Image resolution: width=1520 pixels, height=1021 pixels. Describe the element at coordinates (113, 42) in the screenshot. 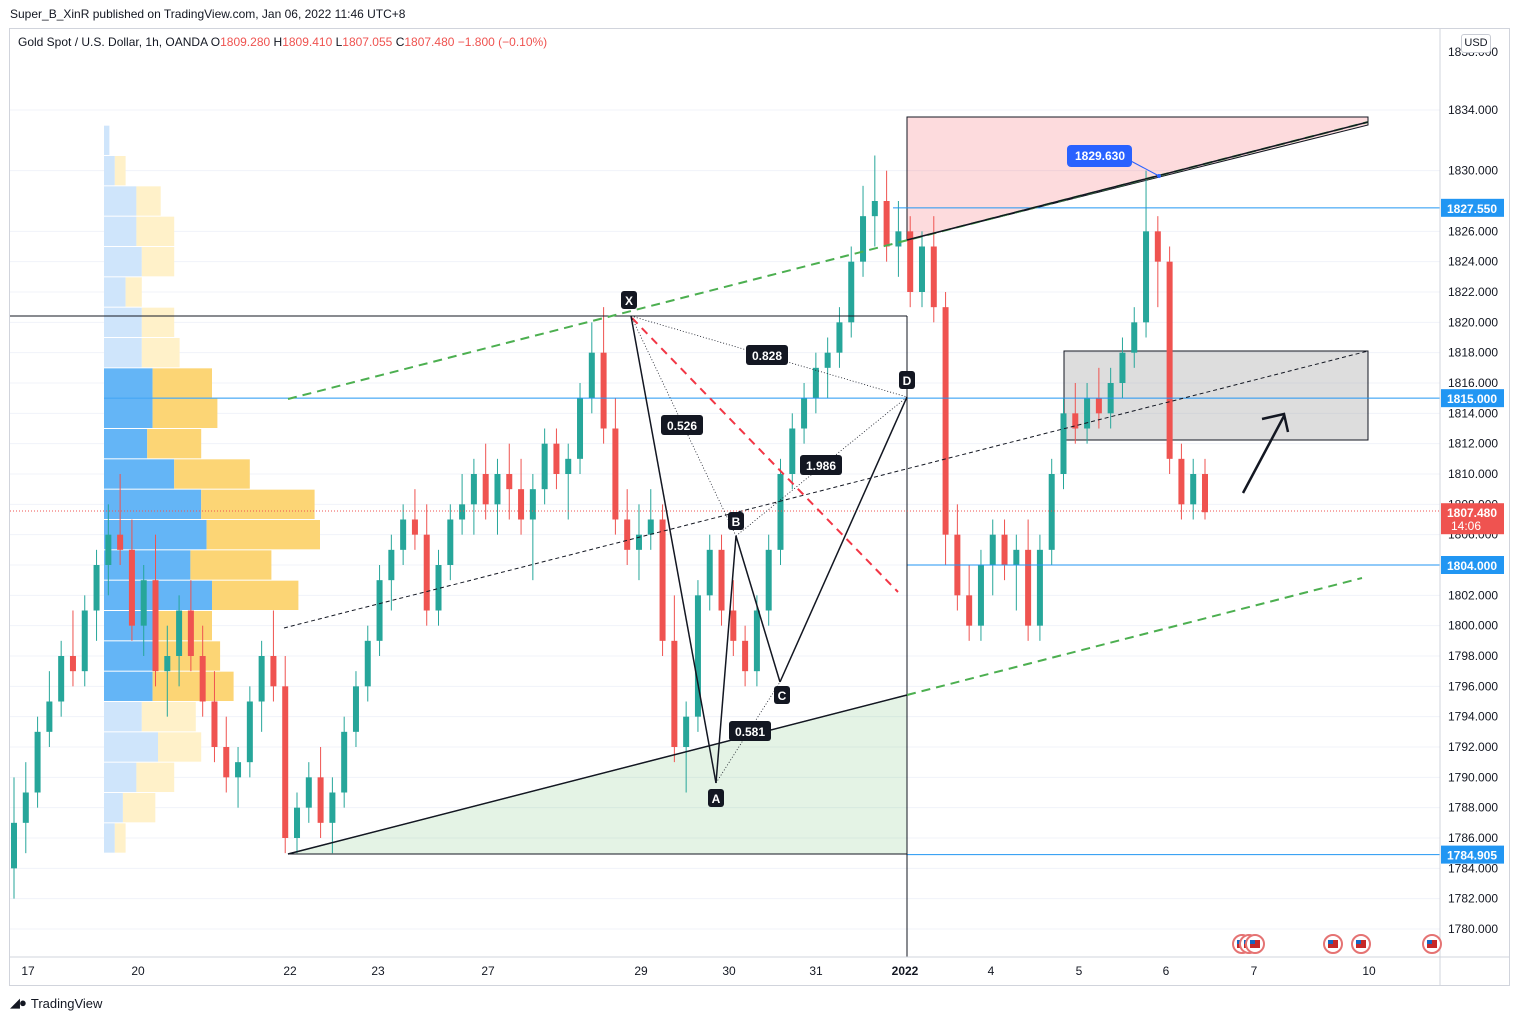

I see `symbol-label: Gold Spot / U.S. Dollar, 1h, OANDA` at that location.